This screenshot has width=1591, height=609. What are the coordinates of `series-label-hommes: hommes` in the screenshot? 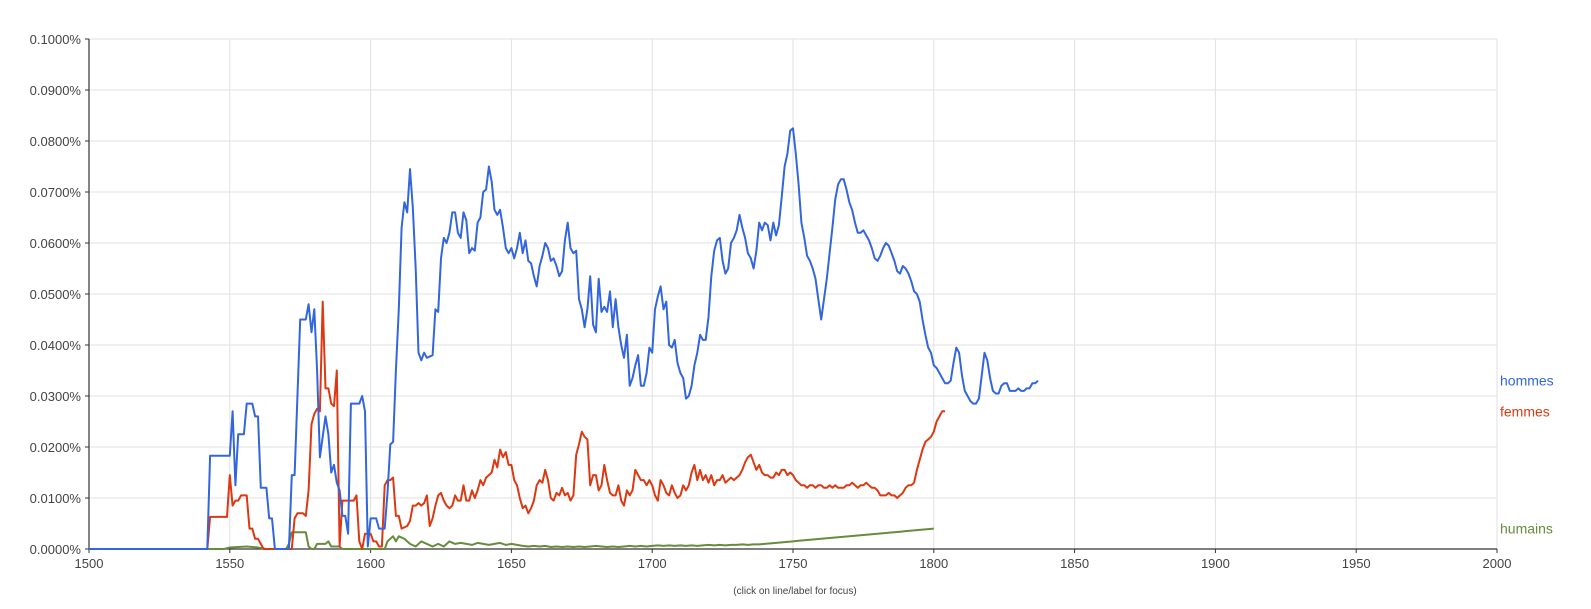 It's located at (1527, 381).